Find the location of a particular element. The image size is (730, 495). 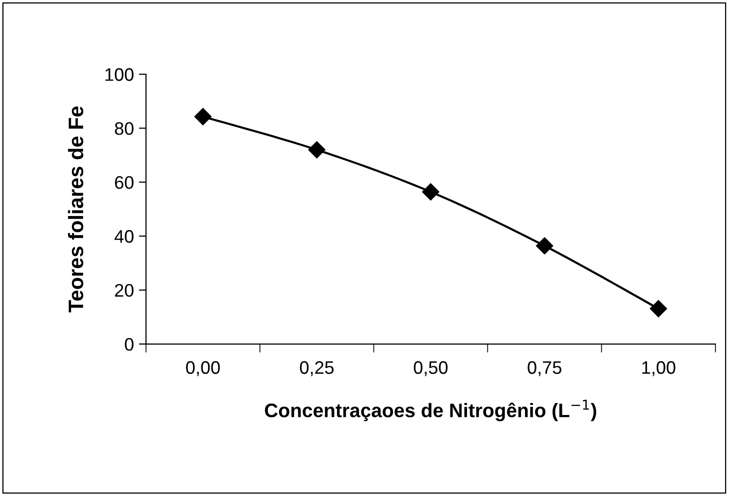

y-tick-label: 20 is located at coordinates (124, 290).